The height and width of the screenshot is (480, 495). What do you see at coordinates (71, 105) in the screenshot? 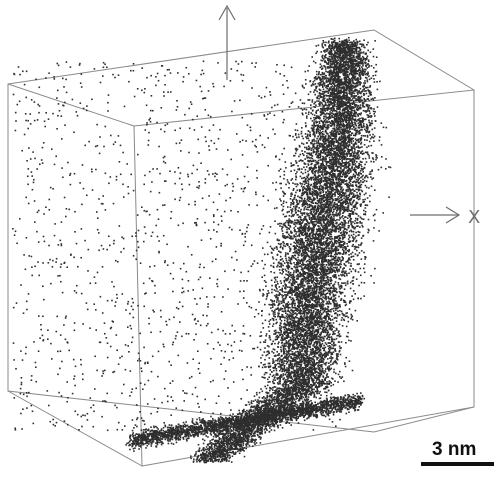
I see `box-edge-top-left` at bounding box center [71, 105].